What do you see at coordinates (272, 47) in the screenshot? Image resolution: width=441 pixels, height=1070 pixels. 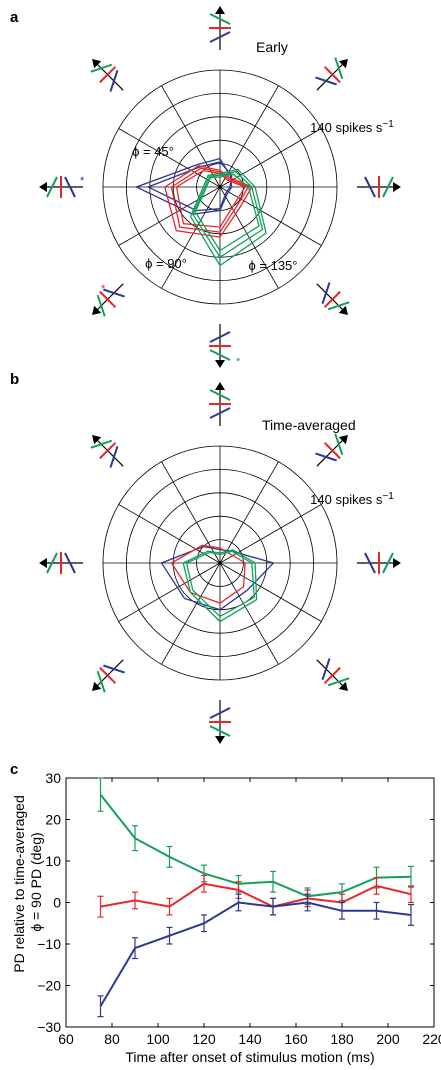 I see `panel-a-title: Early` at bounding box center [272, 47].